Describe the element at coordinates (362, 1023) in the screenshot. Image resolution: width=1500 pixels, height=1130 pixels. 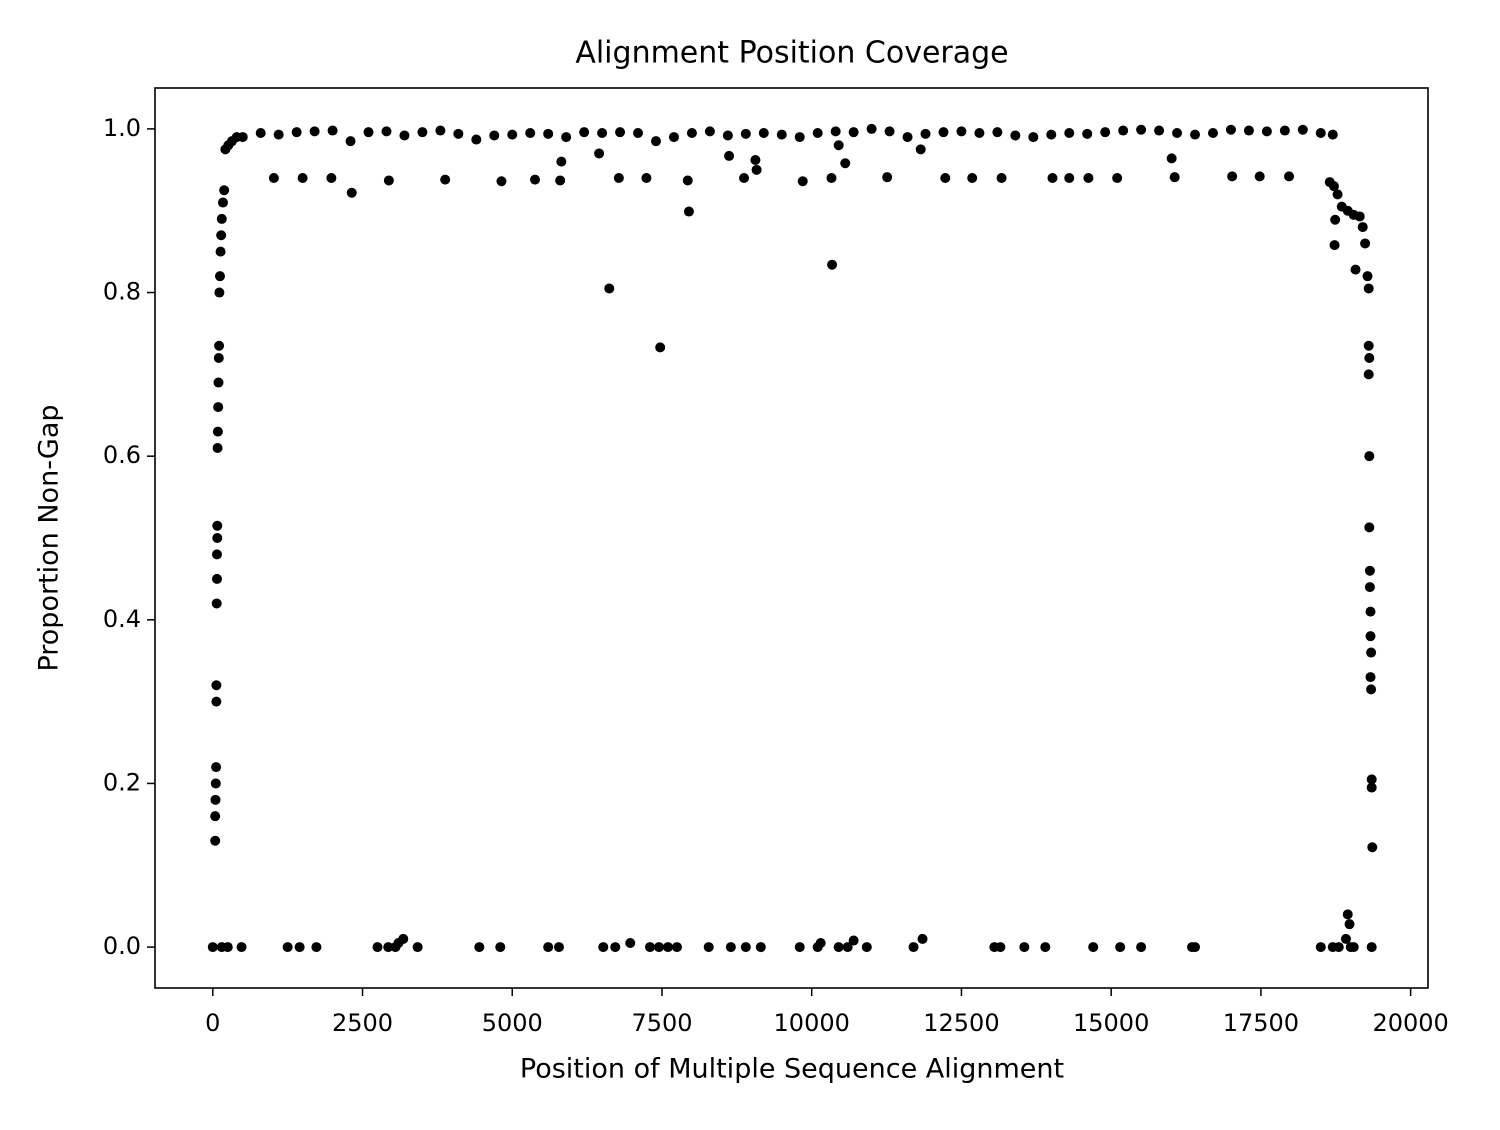
I see `x-tick-label: 2500` at that location.